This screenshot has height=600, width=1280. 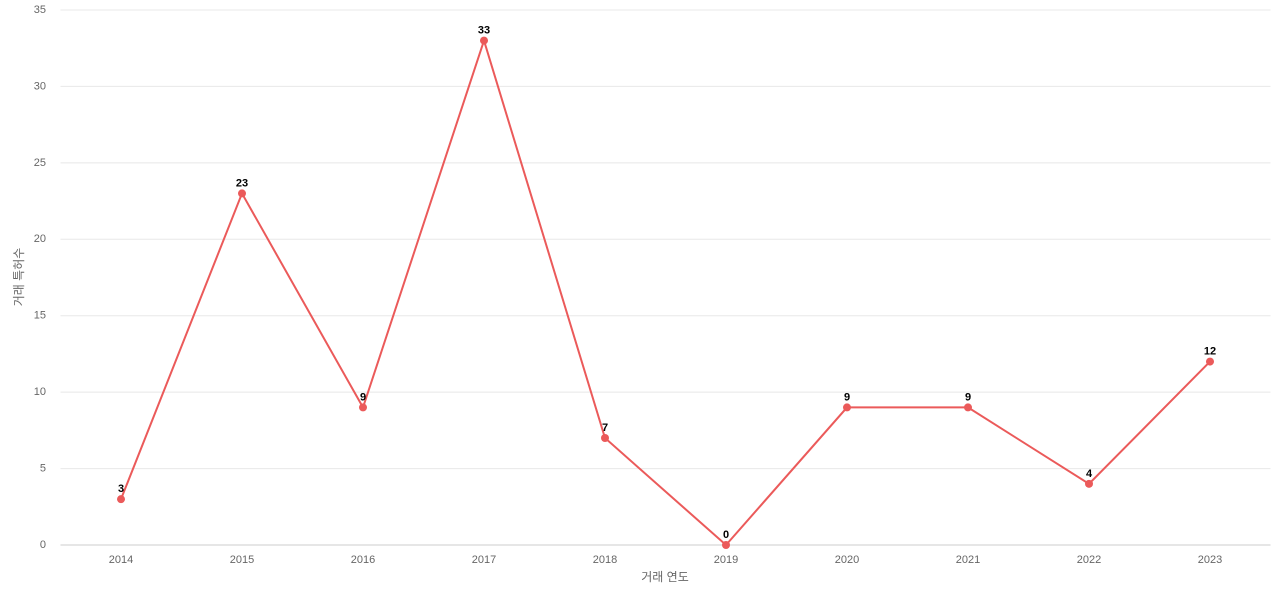 I want to click on x-tick-label: 2022, so click(x=1089, y=560).